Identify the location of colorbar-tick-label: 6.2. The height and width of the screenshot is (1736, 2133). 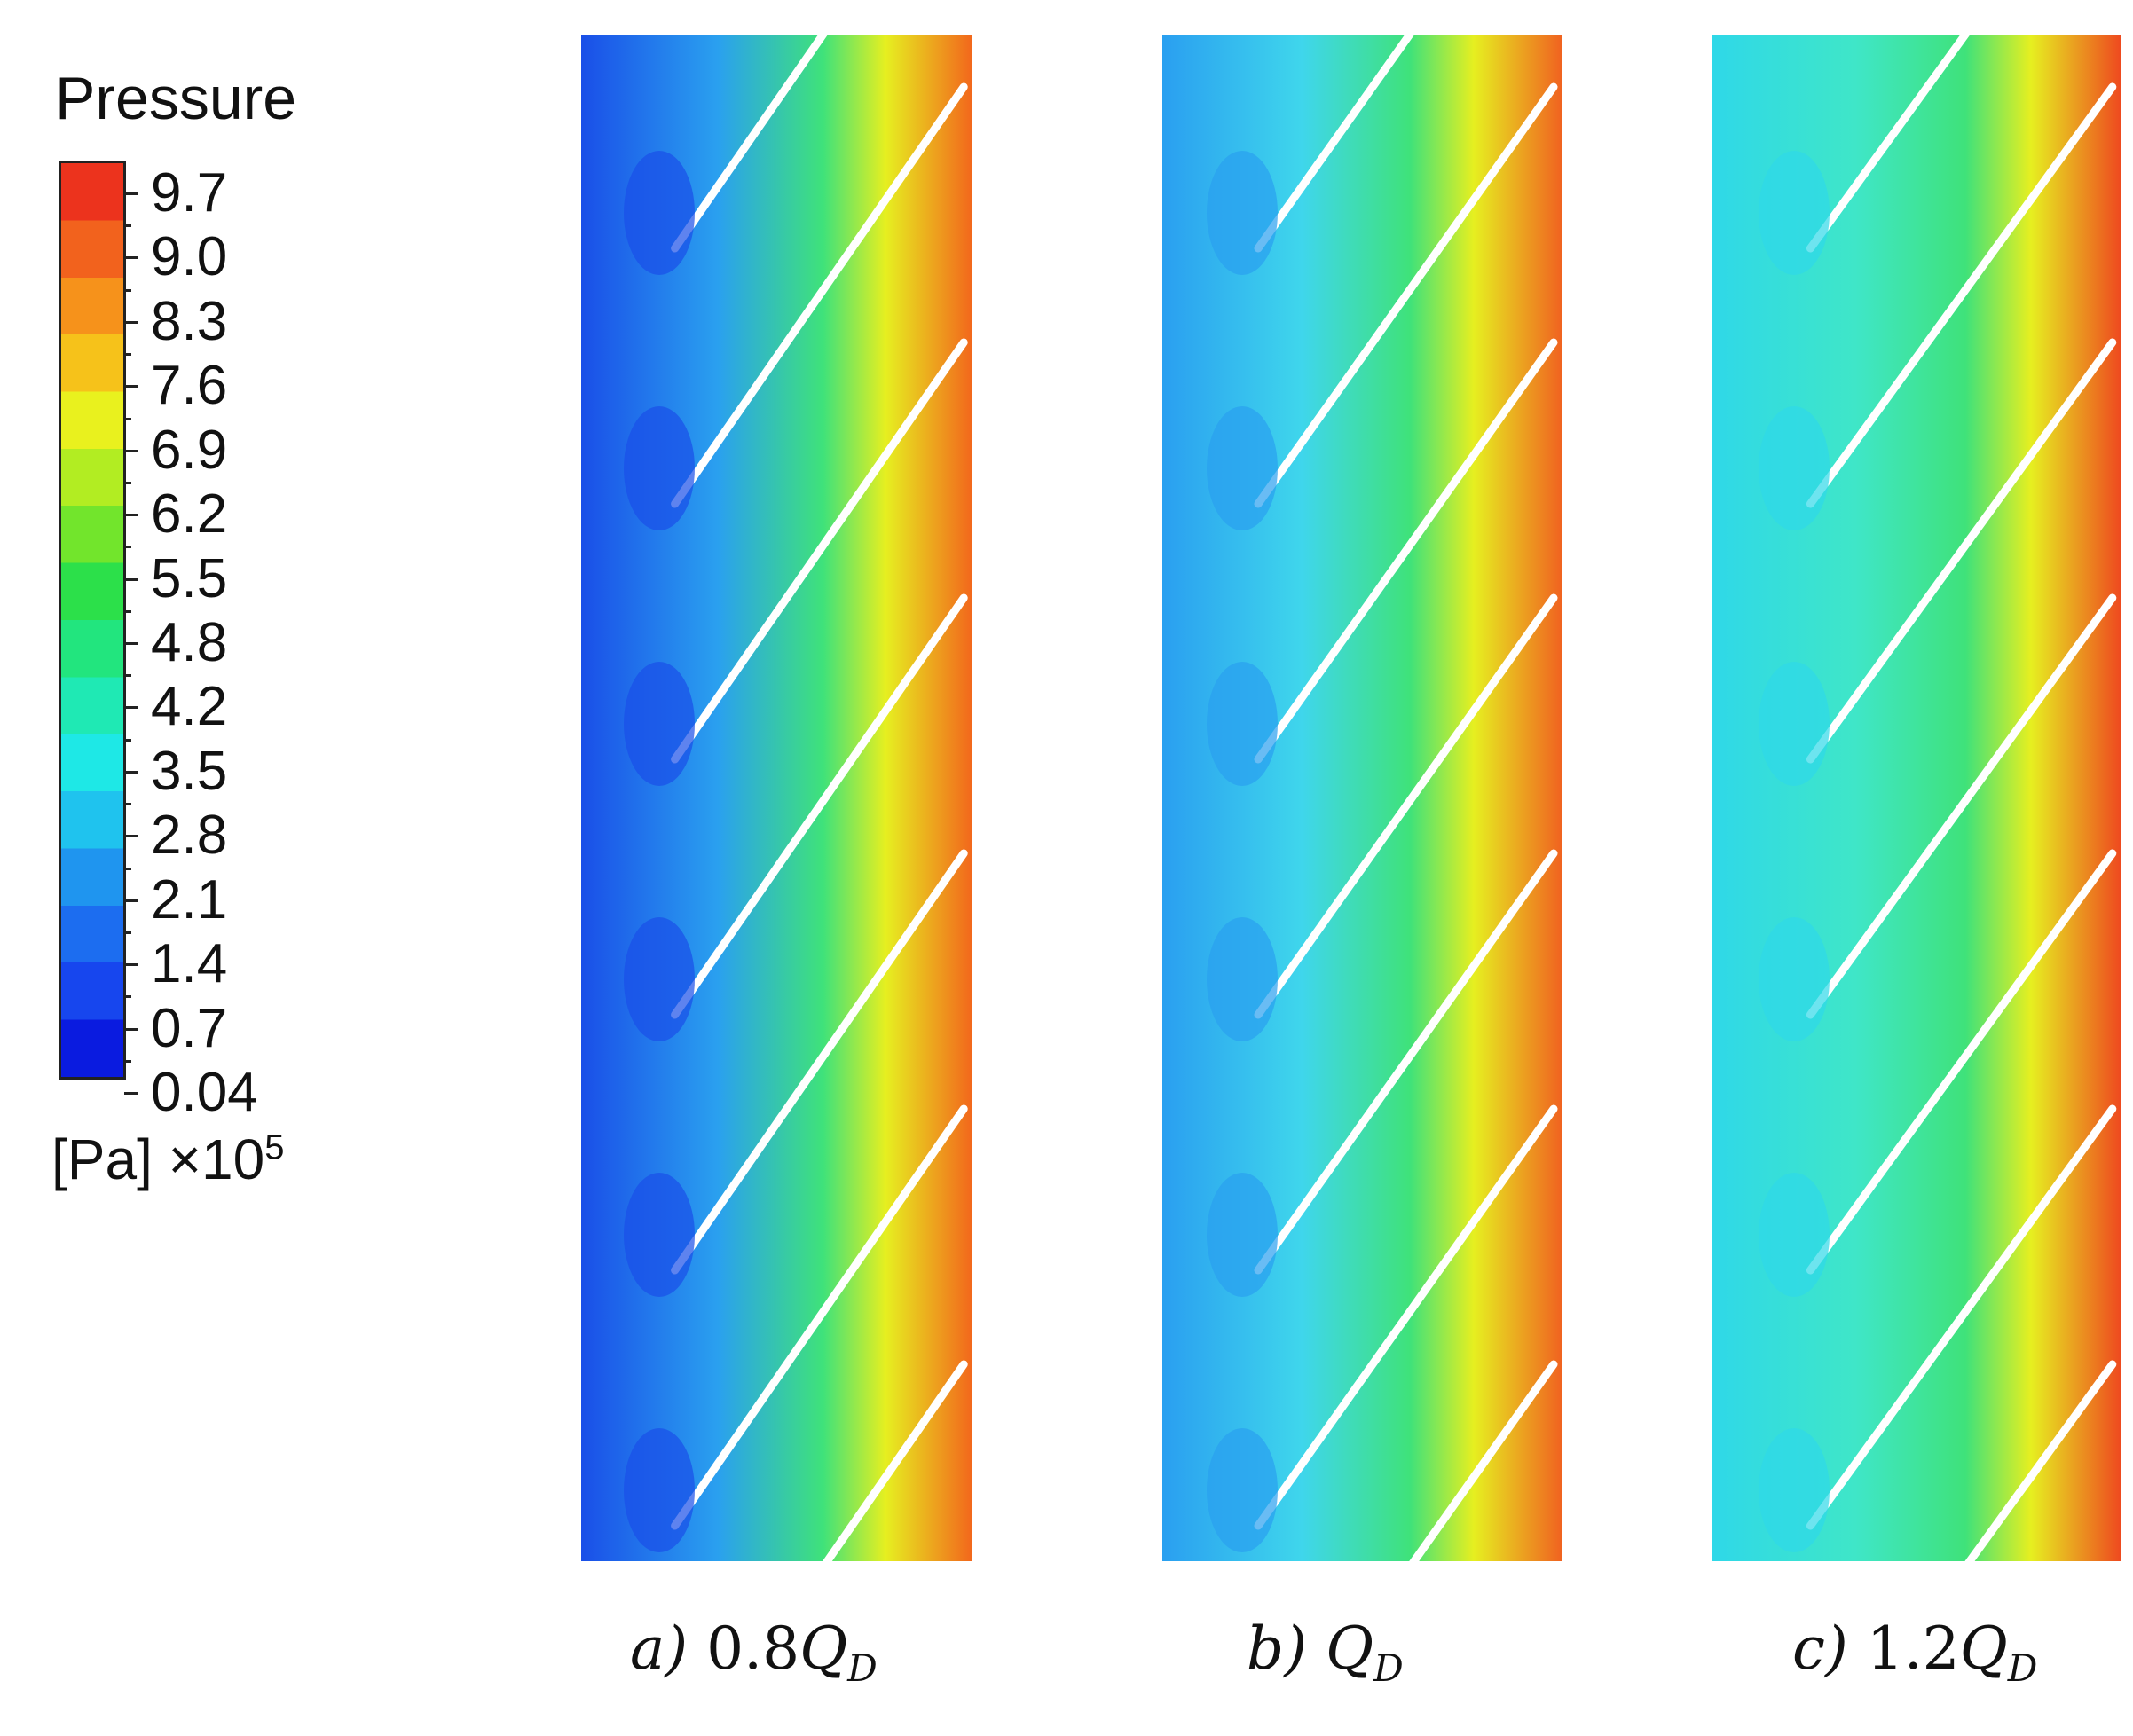
(189, 514).